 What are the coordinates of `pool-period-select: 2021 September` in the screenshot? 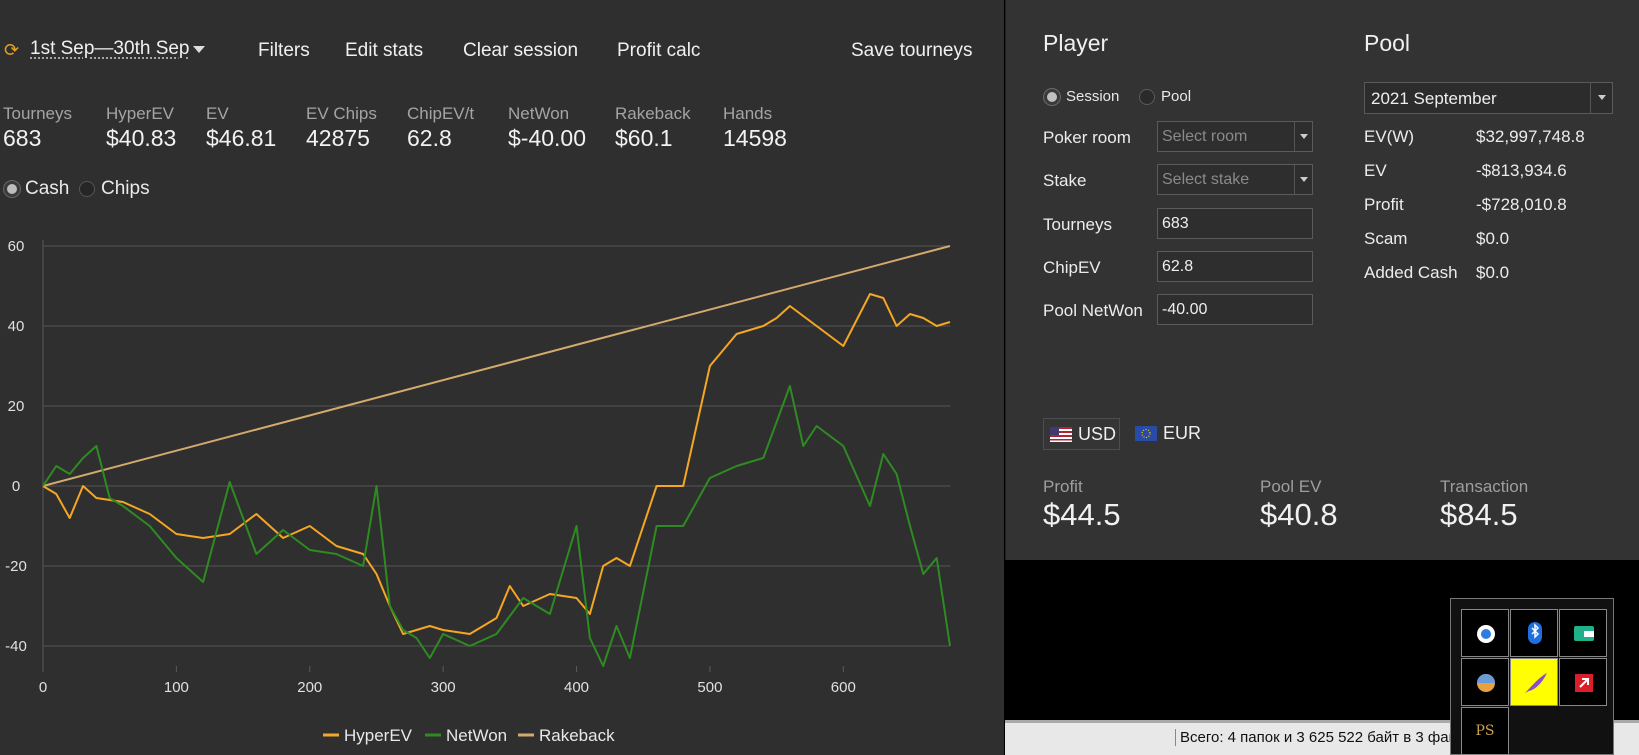 It's located at (1488, 98).